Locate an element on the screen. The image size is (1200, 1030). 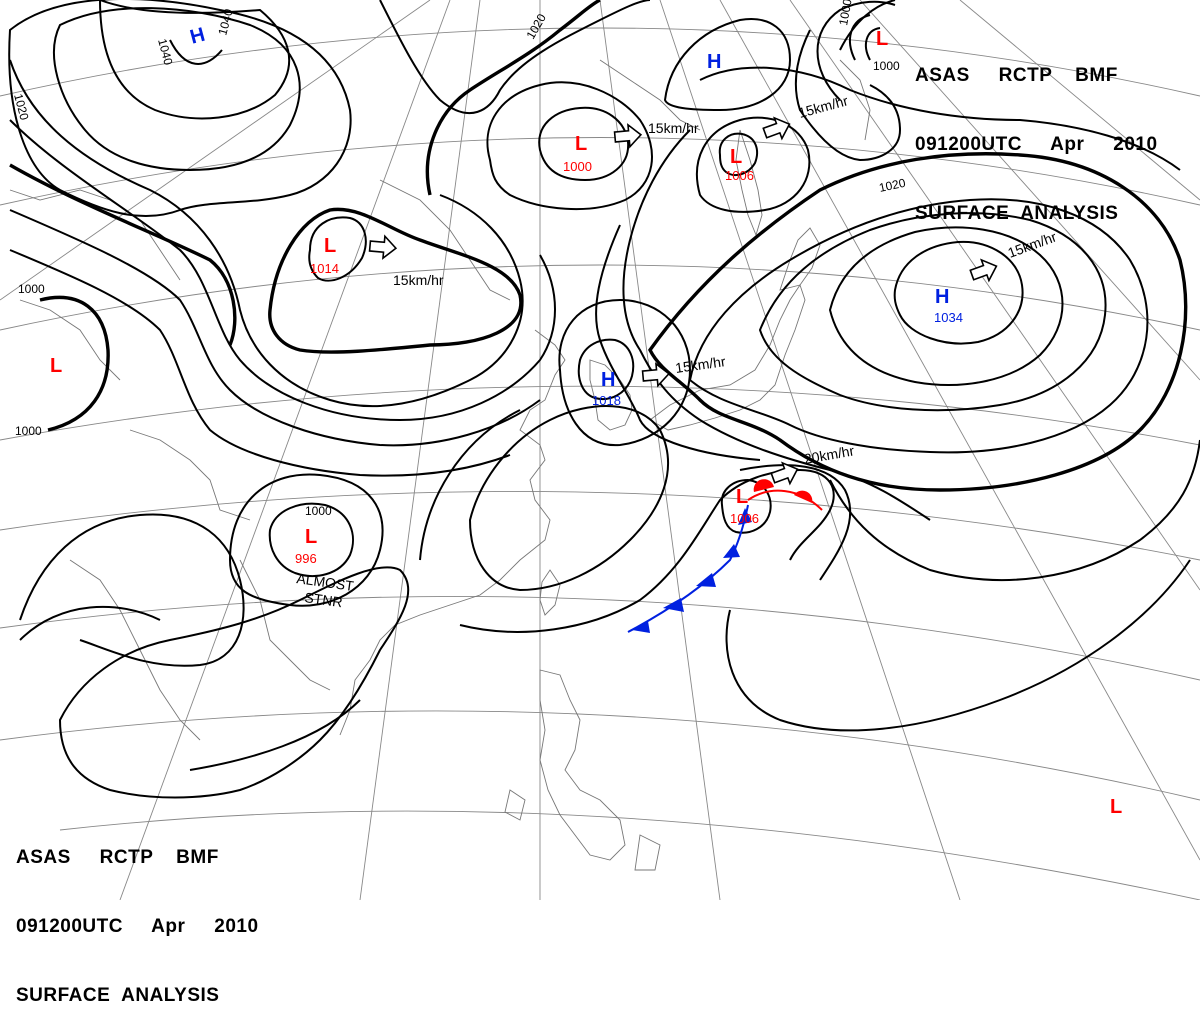
stationary-note-line: STNR is located at coordinates (324, 599).